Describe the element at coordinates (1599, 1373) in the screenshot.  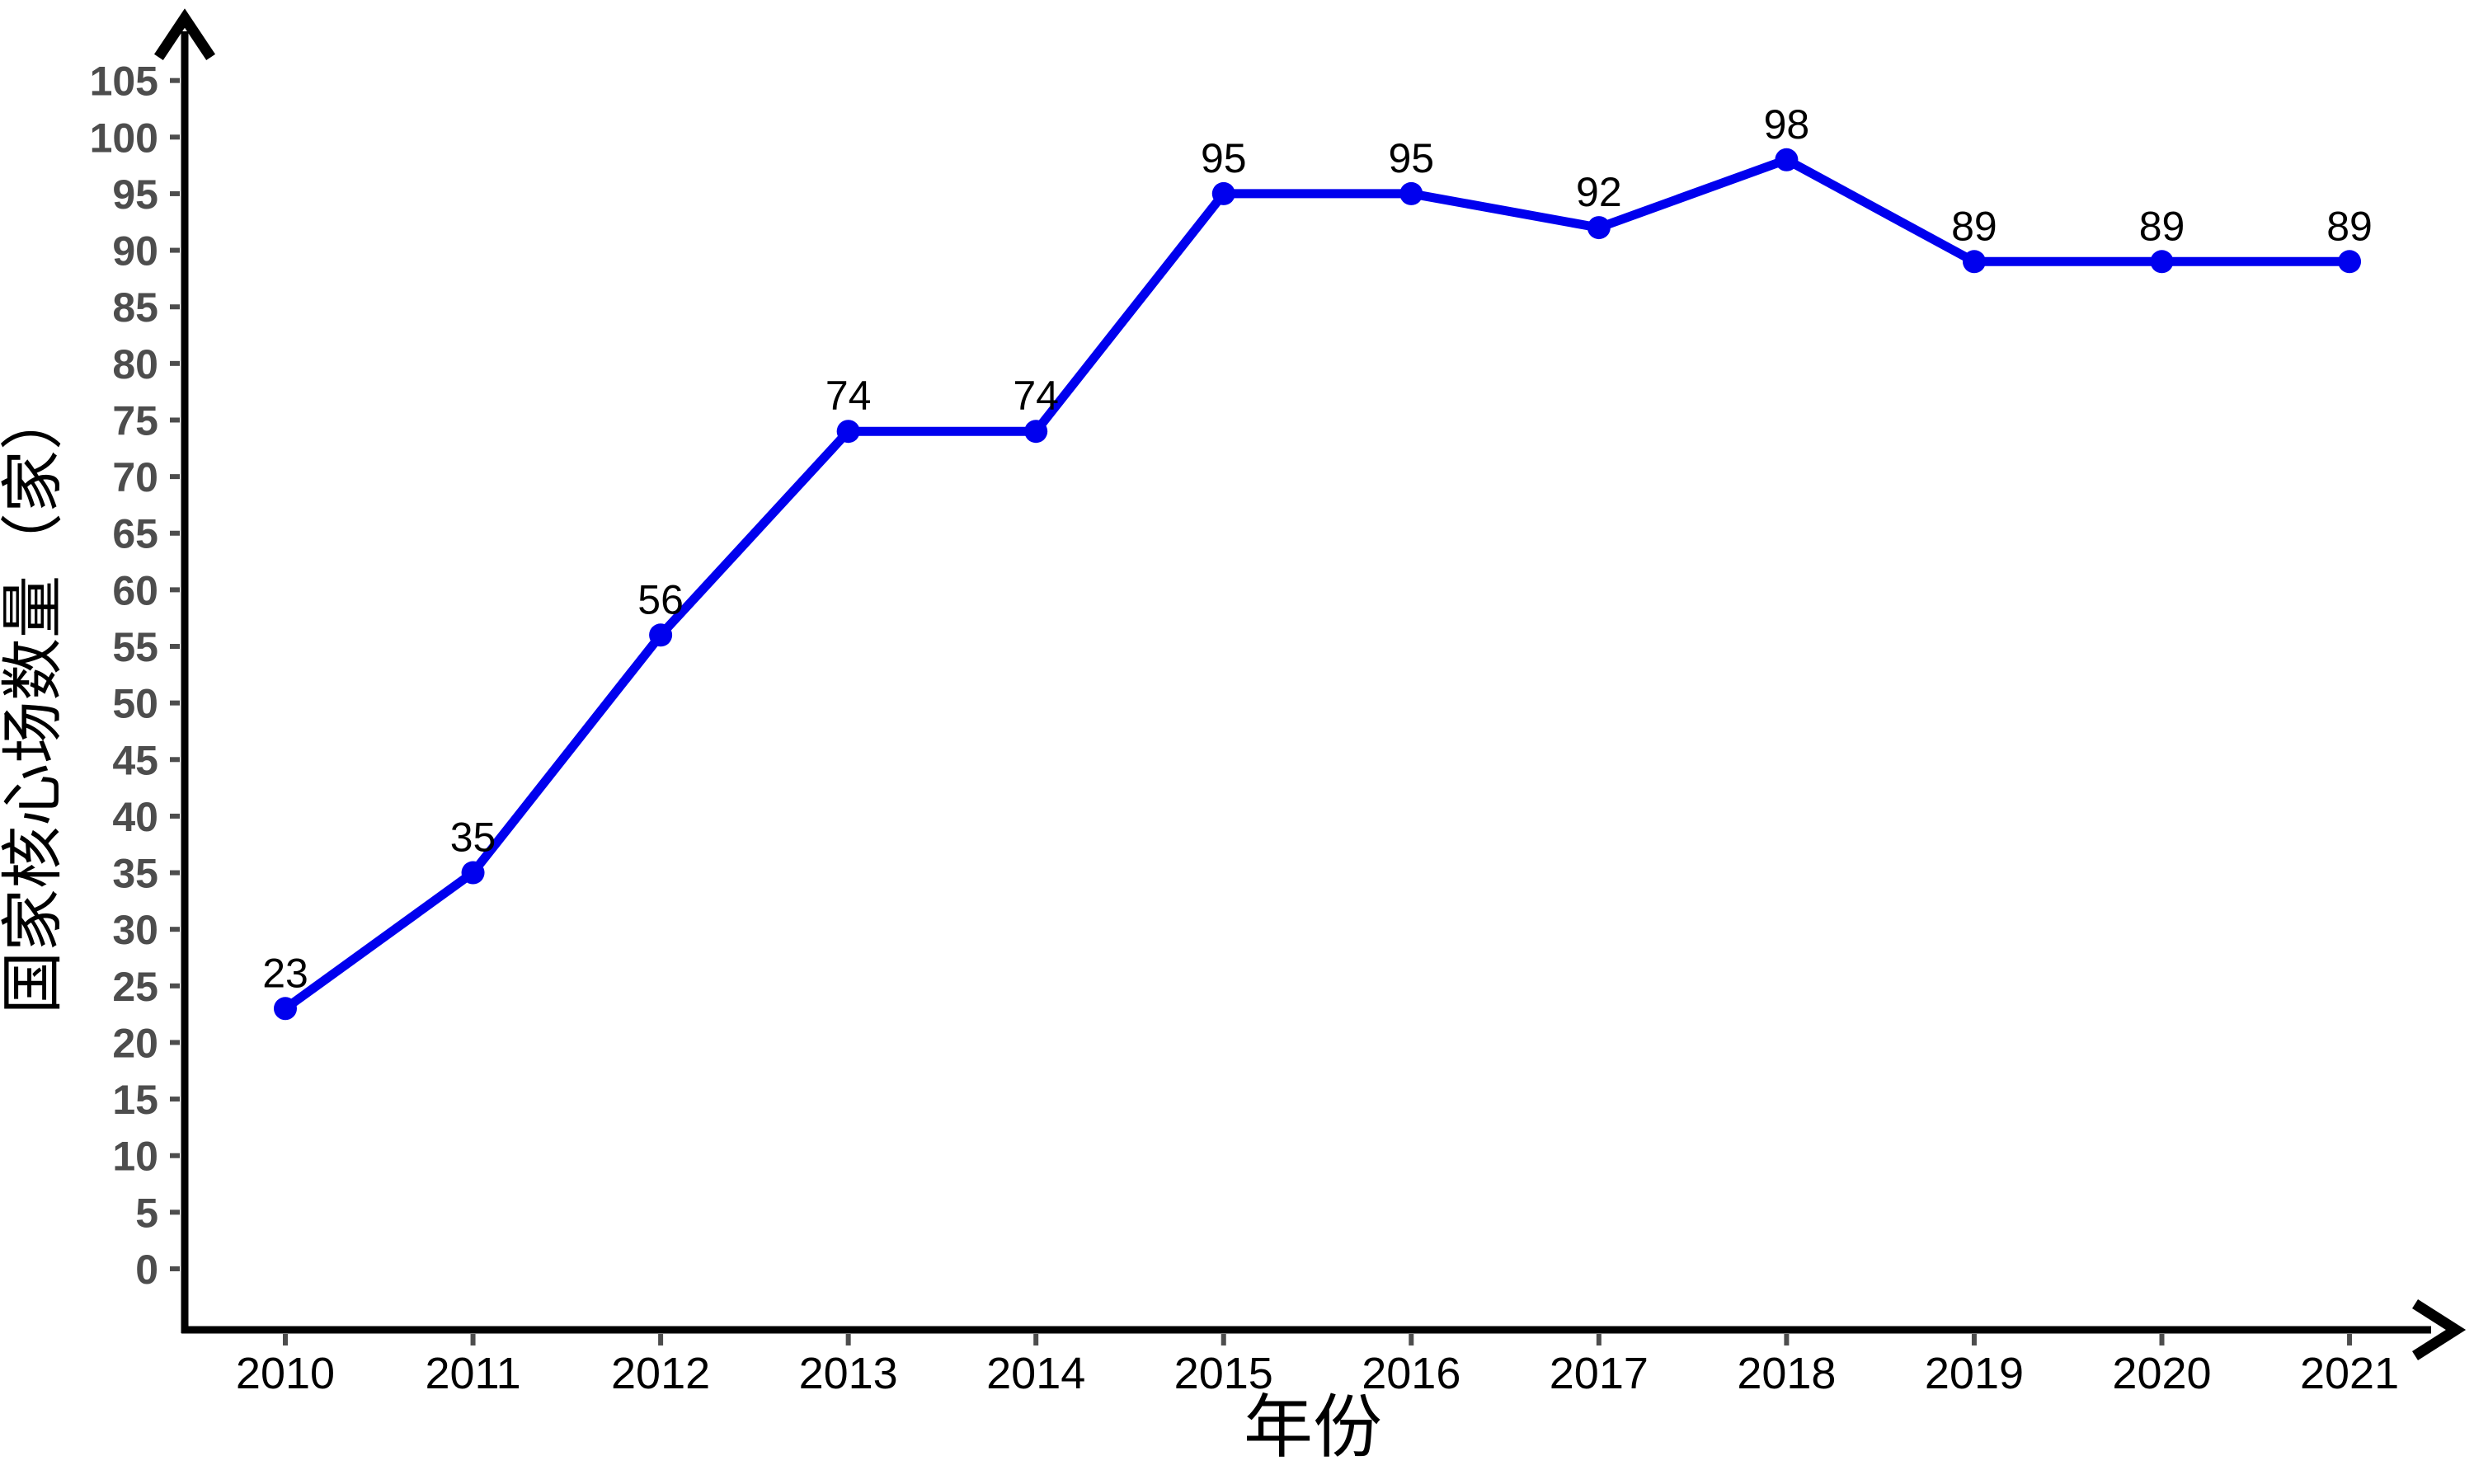
I see `x-tick-label: 2017` at that location.